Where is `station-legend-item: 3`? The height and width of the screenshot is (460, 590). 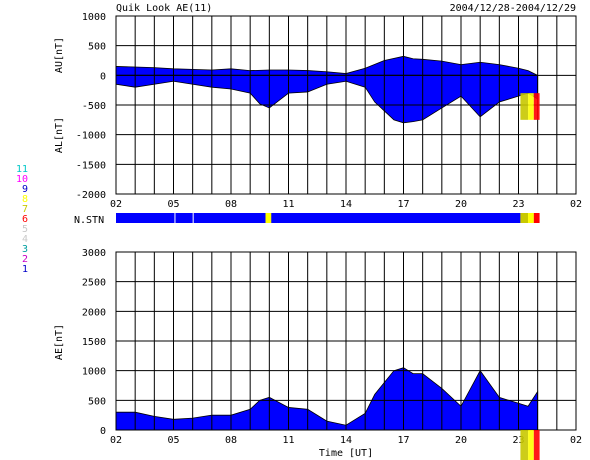 station-legend-item: 3 is located at coordinates (25, 249).